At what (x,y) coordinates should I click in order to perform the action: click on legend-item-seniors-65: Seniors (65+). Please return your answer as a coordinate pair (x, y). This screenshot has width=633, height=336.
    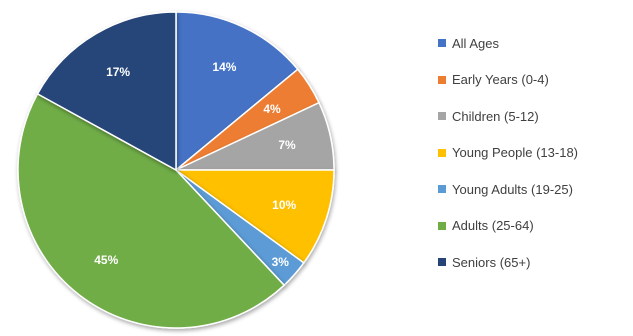
    Looking at the image, I should click on (533, 262).